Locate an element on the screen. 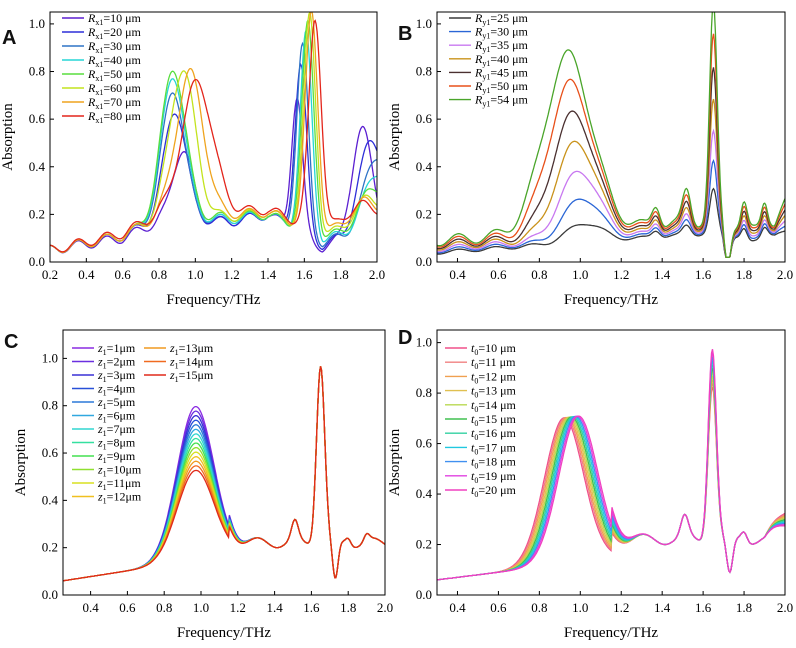 The width and height of the screenshot is (796, 648). legend-label: Rx1=70 μm is located at coordinates (114, 103).